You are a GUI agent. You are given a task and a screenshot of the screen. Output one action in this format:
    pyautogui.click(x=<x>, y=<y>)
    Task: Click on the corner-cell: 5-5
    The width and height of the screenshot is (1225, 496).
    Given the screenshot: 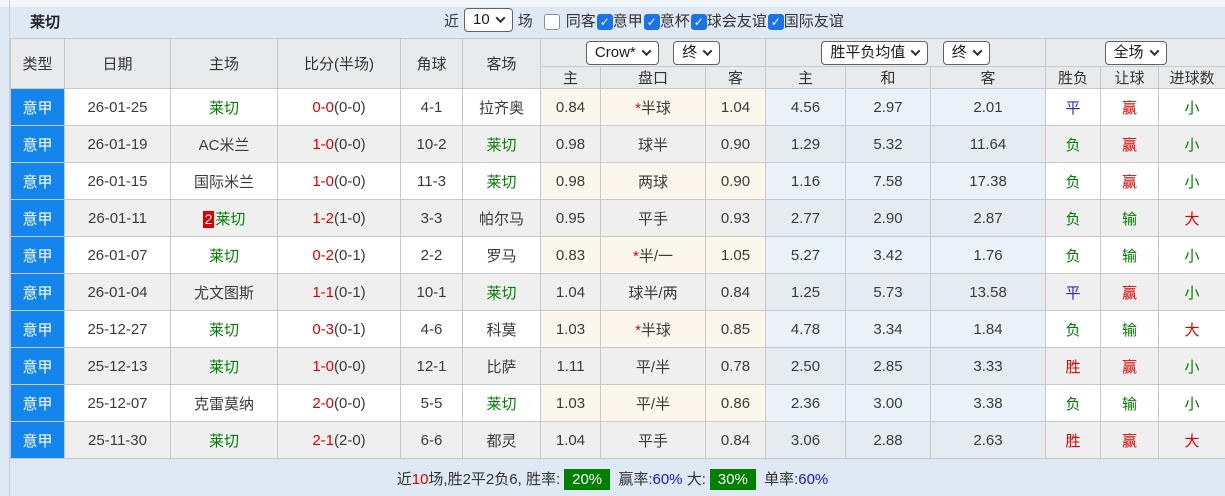 What is the action you would take?
    pyautogui.click(x=431, y=403)
    